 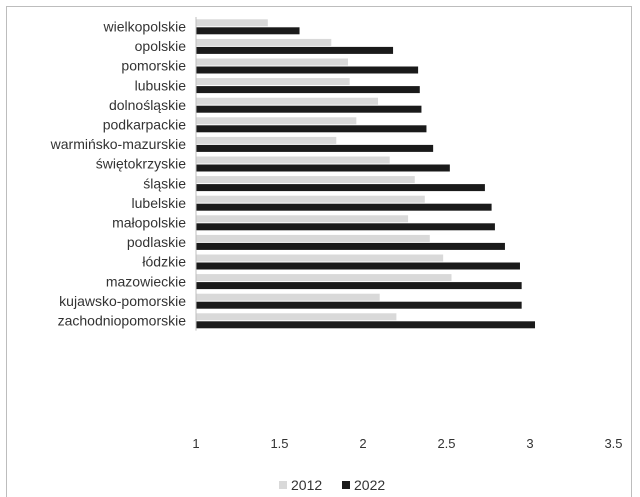 What do you see at coordinates (332, 485) in the screenshot?
I see `legend: 2012 2022` at bounding box center [332, 485].